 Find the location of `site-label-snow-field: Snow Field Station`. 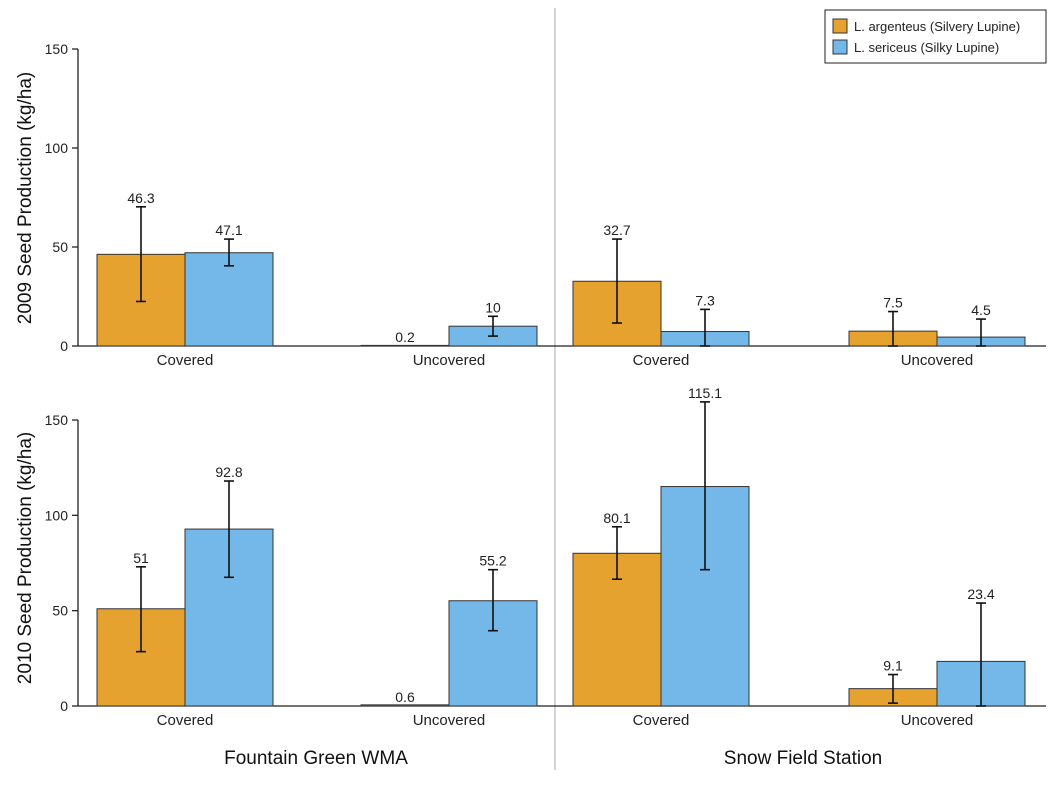

site-label-snow-field: Snow Field Station is located at coordinates (803, 758).